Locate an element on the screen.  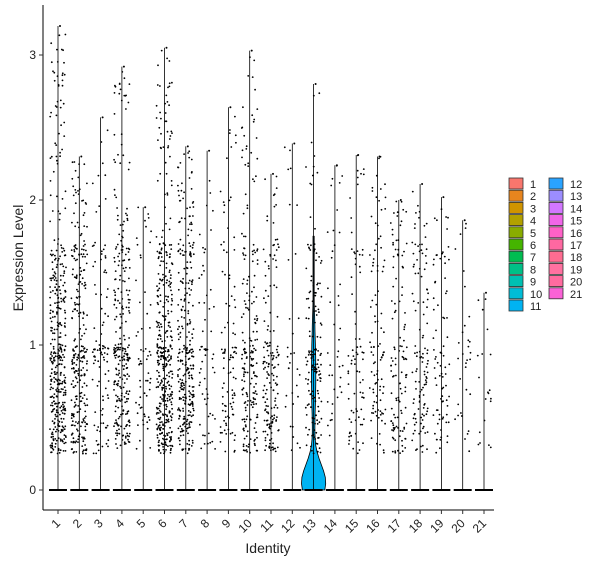
legend-swatch is located at coordinates (516, 232).